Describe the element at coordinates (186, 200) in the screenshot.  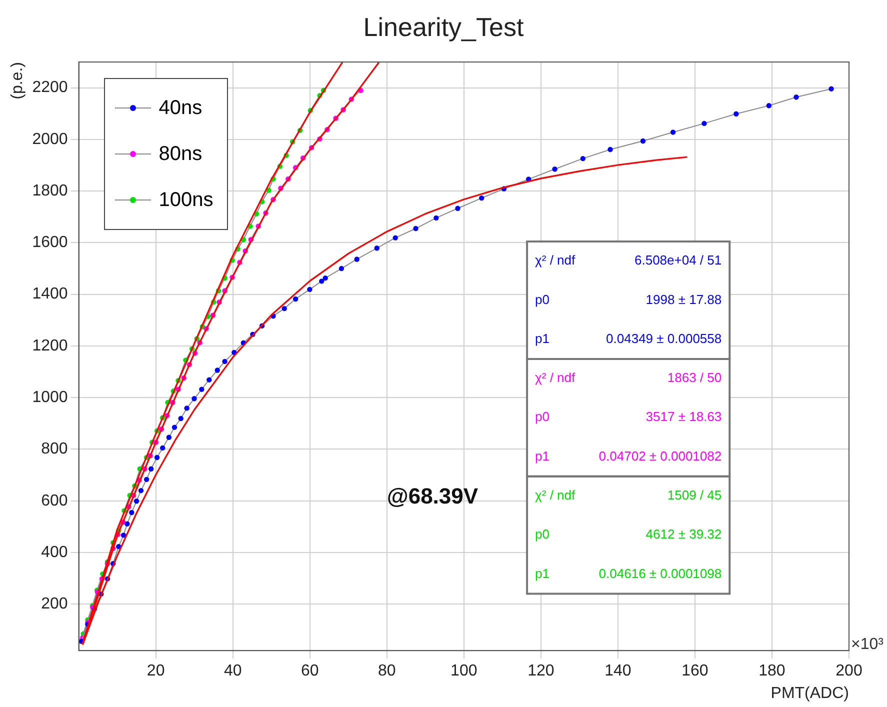
I see `legend-label: 100ns` at that location.